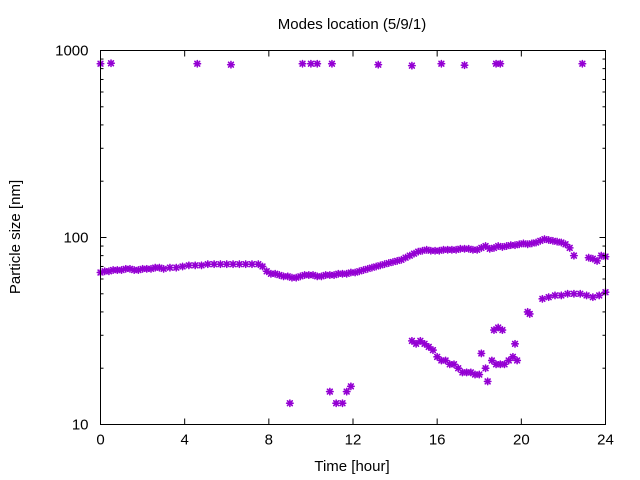 This screenshot has width=640, height=480. I want to click on x-tick-label: 20, so click(521, 440).